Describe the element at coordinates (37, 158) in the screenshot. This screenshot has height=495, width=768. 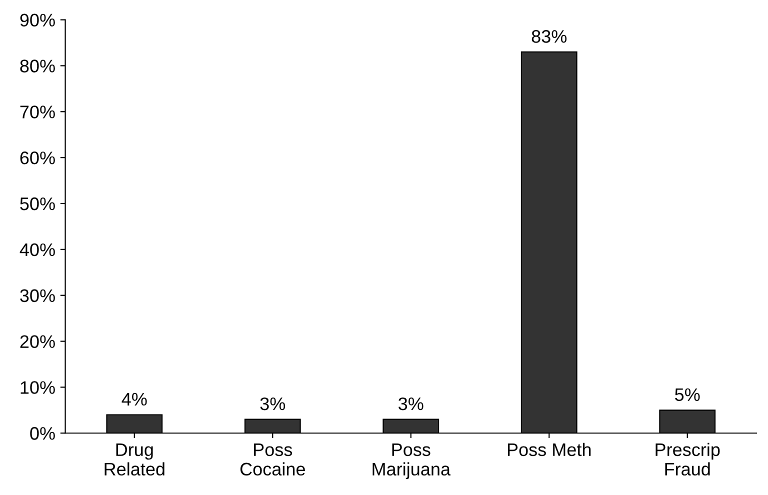
I see `y-tick-label: 60%` at that location.